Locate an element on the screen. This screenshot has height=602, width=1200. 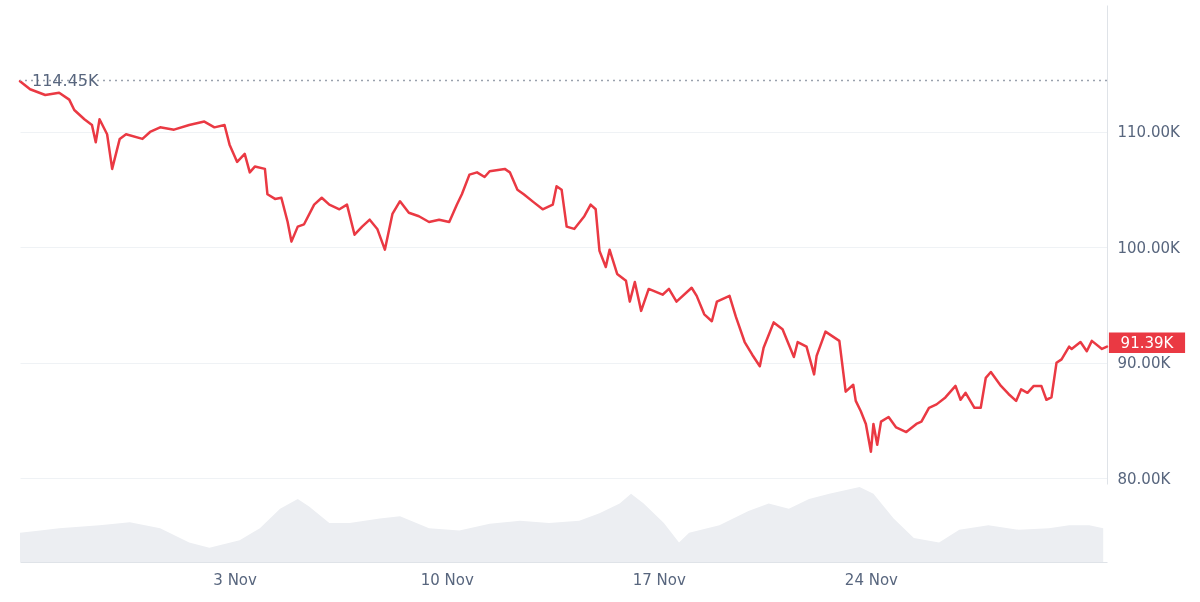
y-tick-label: 110.00K is located at coordinates (1149, 132).